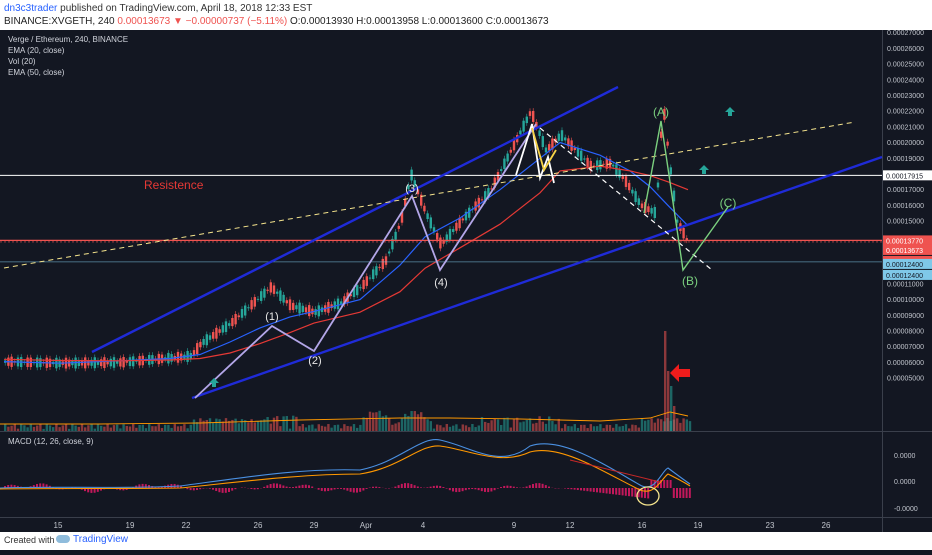 The image size is (932, 555). Describe the element at coordinates (904, 241) in the screenshot. I see `price-tag-text: 0.00013770` at that location.